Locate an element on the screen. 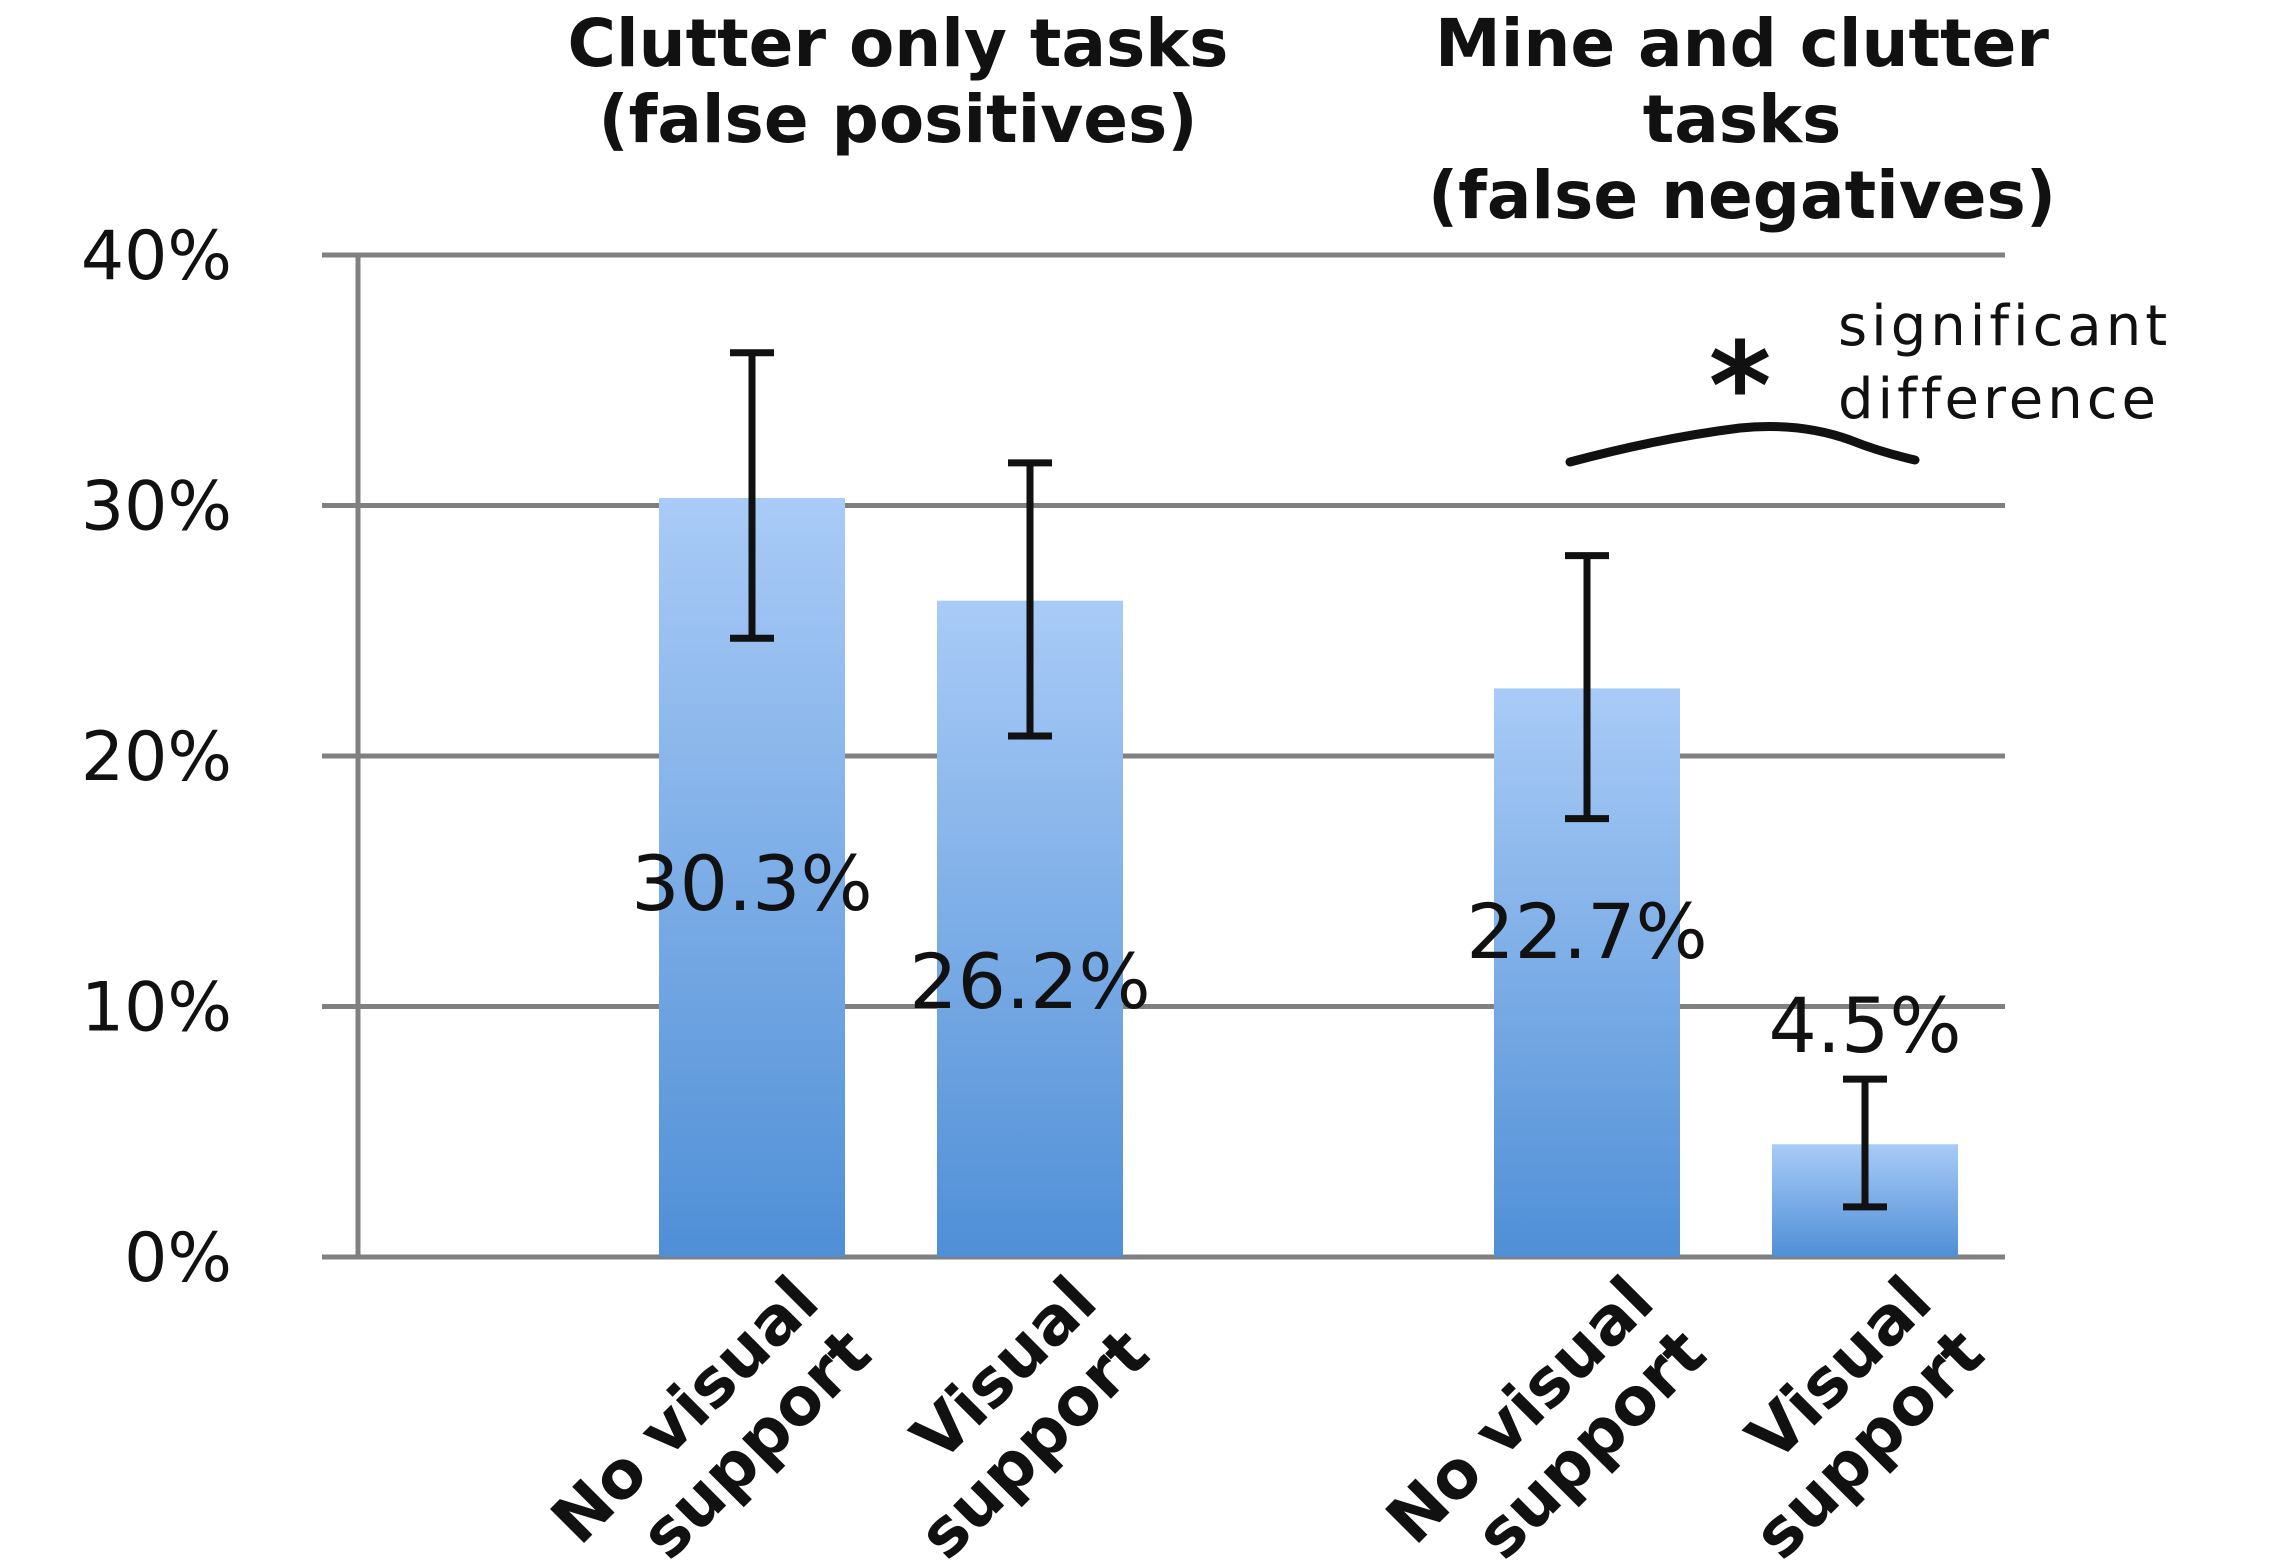  data-label: 26.2% is located at coordinates (1029, 981).